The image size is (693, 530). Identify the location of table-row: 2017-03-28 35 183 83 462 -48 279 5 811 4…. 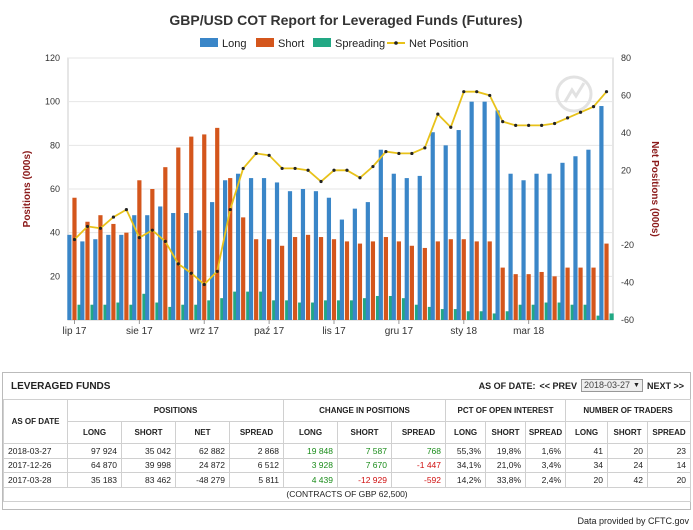
(347, 480).